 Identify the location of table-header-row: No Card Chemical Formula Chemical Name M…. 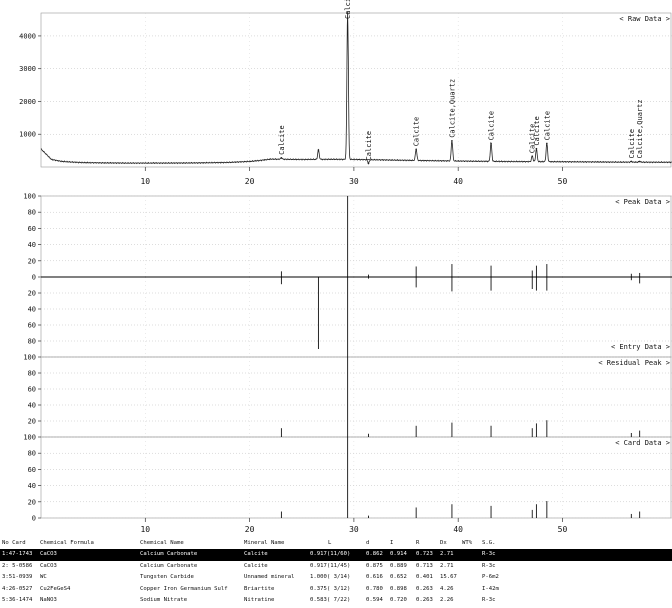
(336, 543).